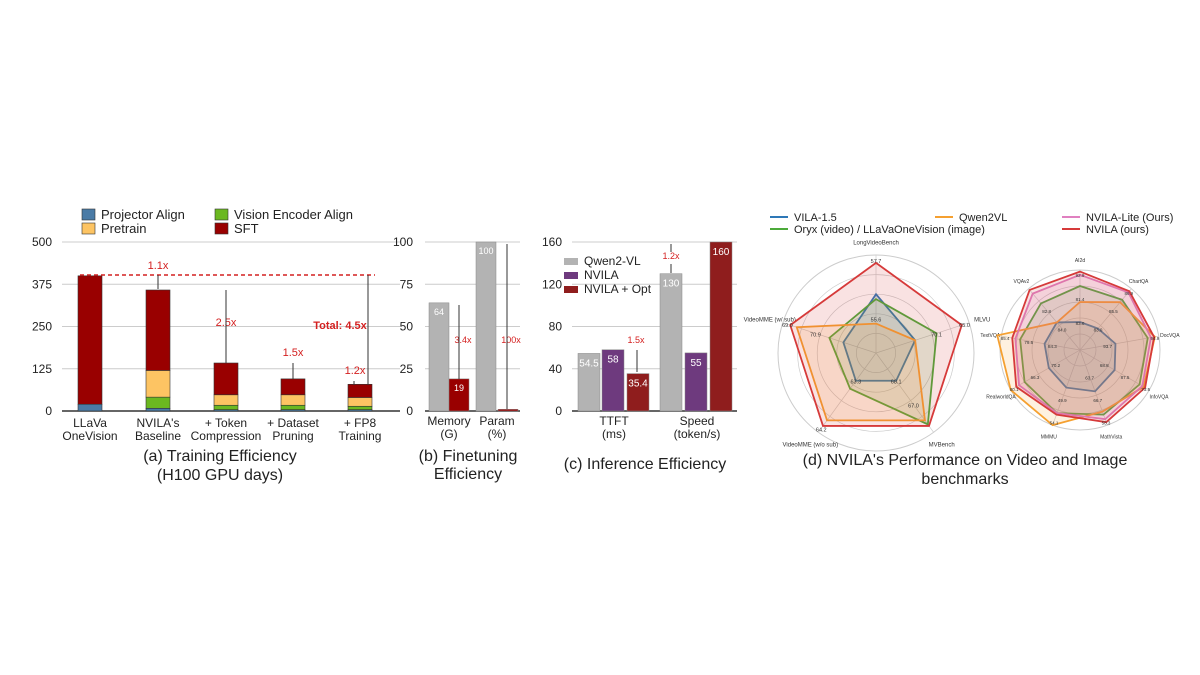 The image size is (1200, 675). Describe the element at coordinates (821, 430) in the screenshot. I see `radar-value-label: 64.2` at that location.